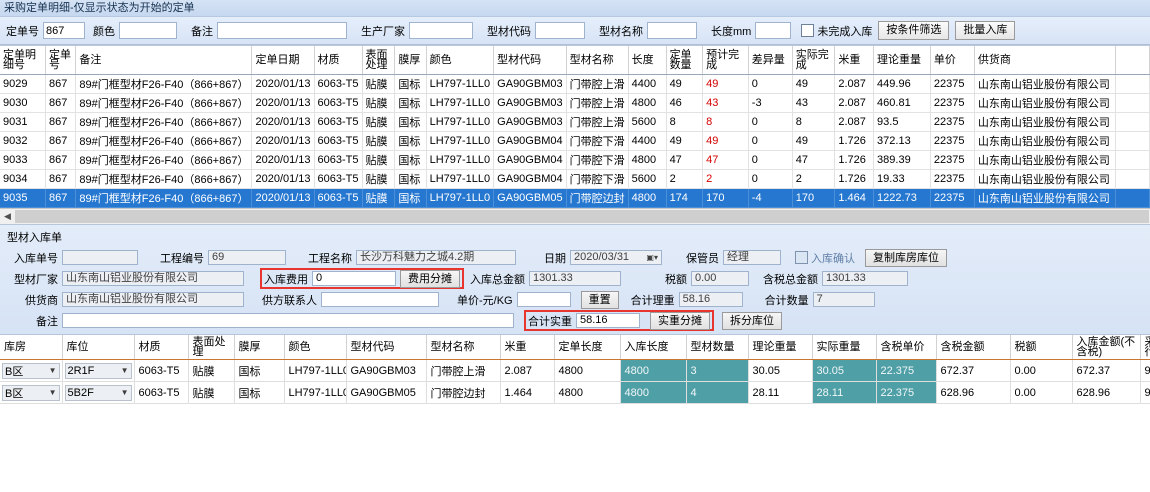 This screenshot has height=492, width=1150. What do you see at coordinates (844, 347) in the screenshot?
I see `column-header-13: 实际重量` at bounding box center [844, 347].